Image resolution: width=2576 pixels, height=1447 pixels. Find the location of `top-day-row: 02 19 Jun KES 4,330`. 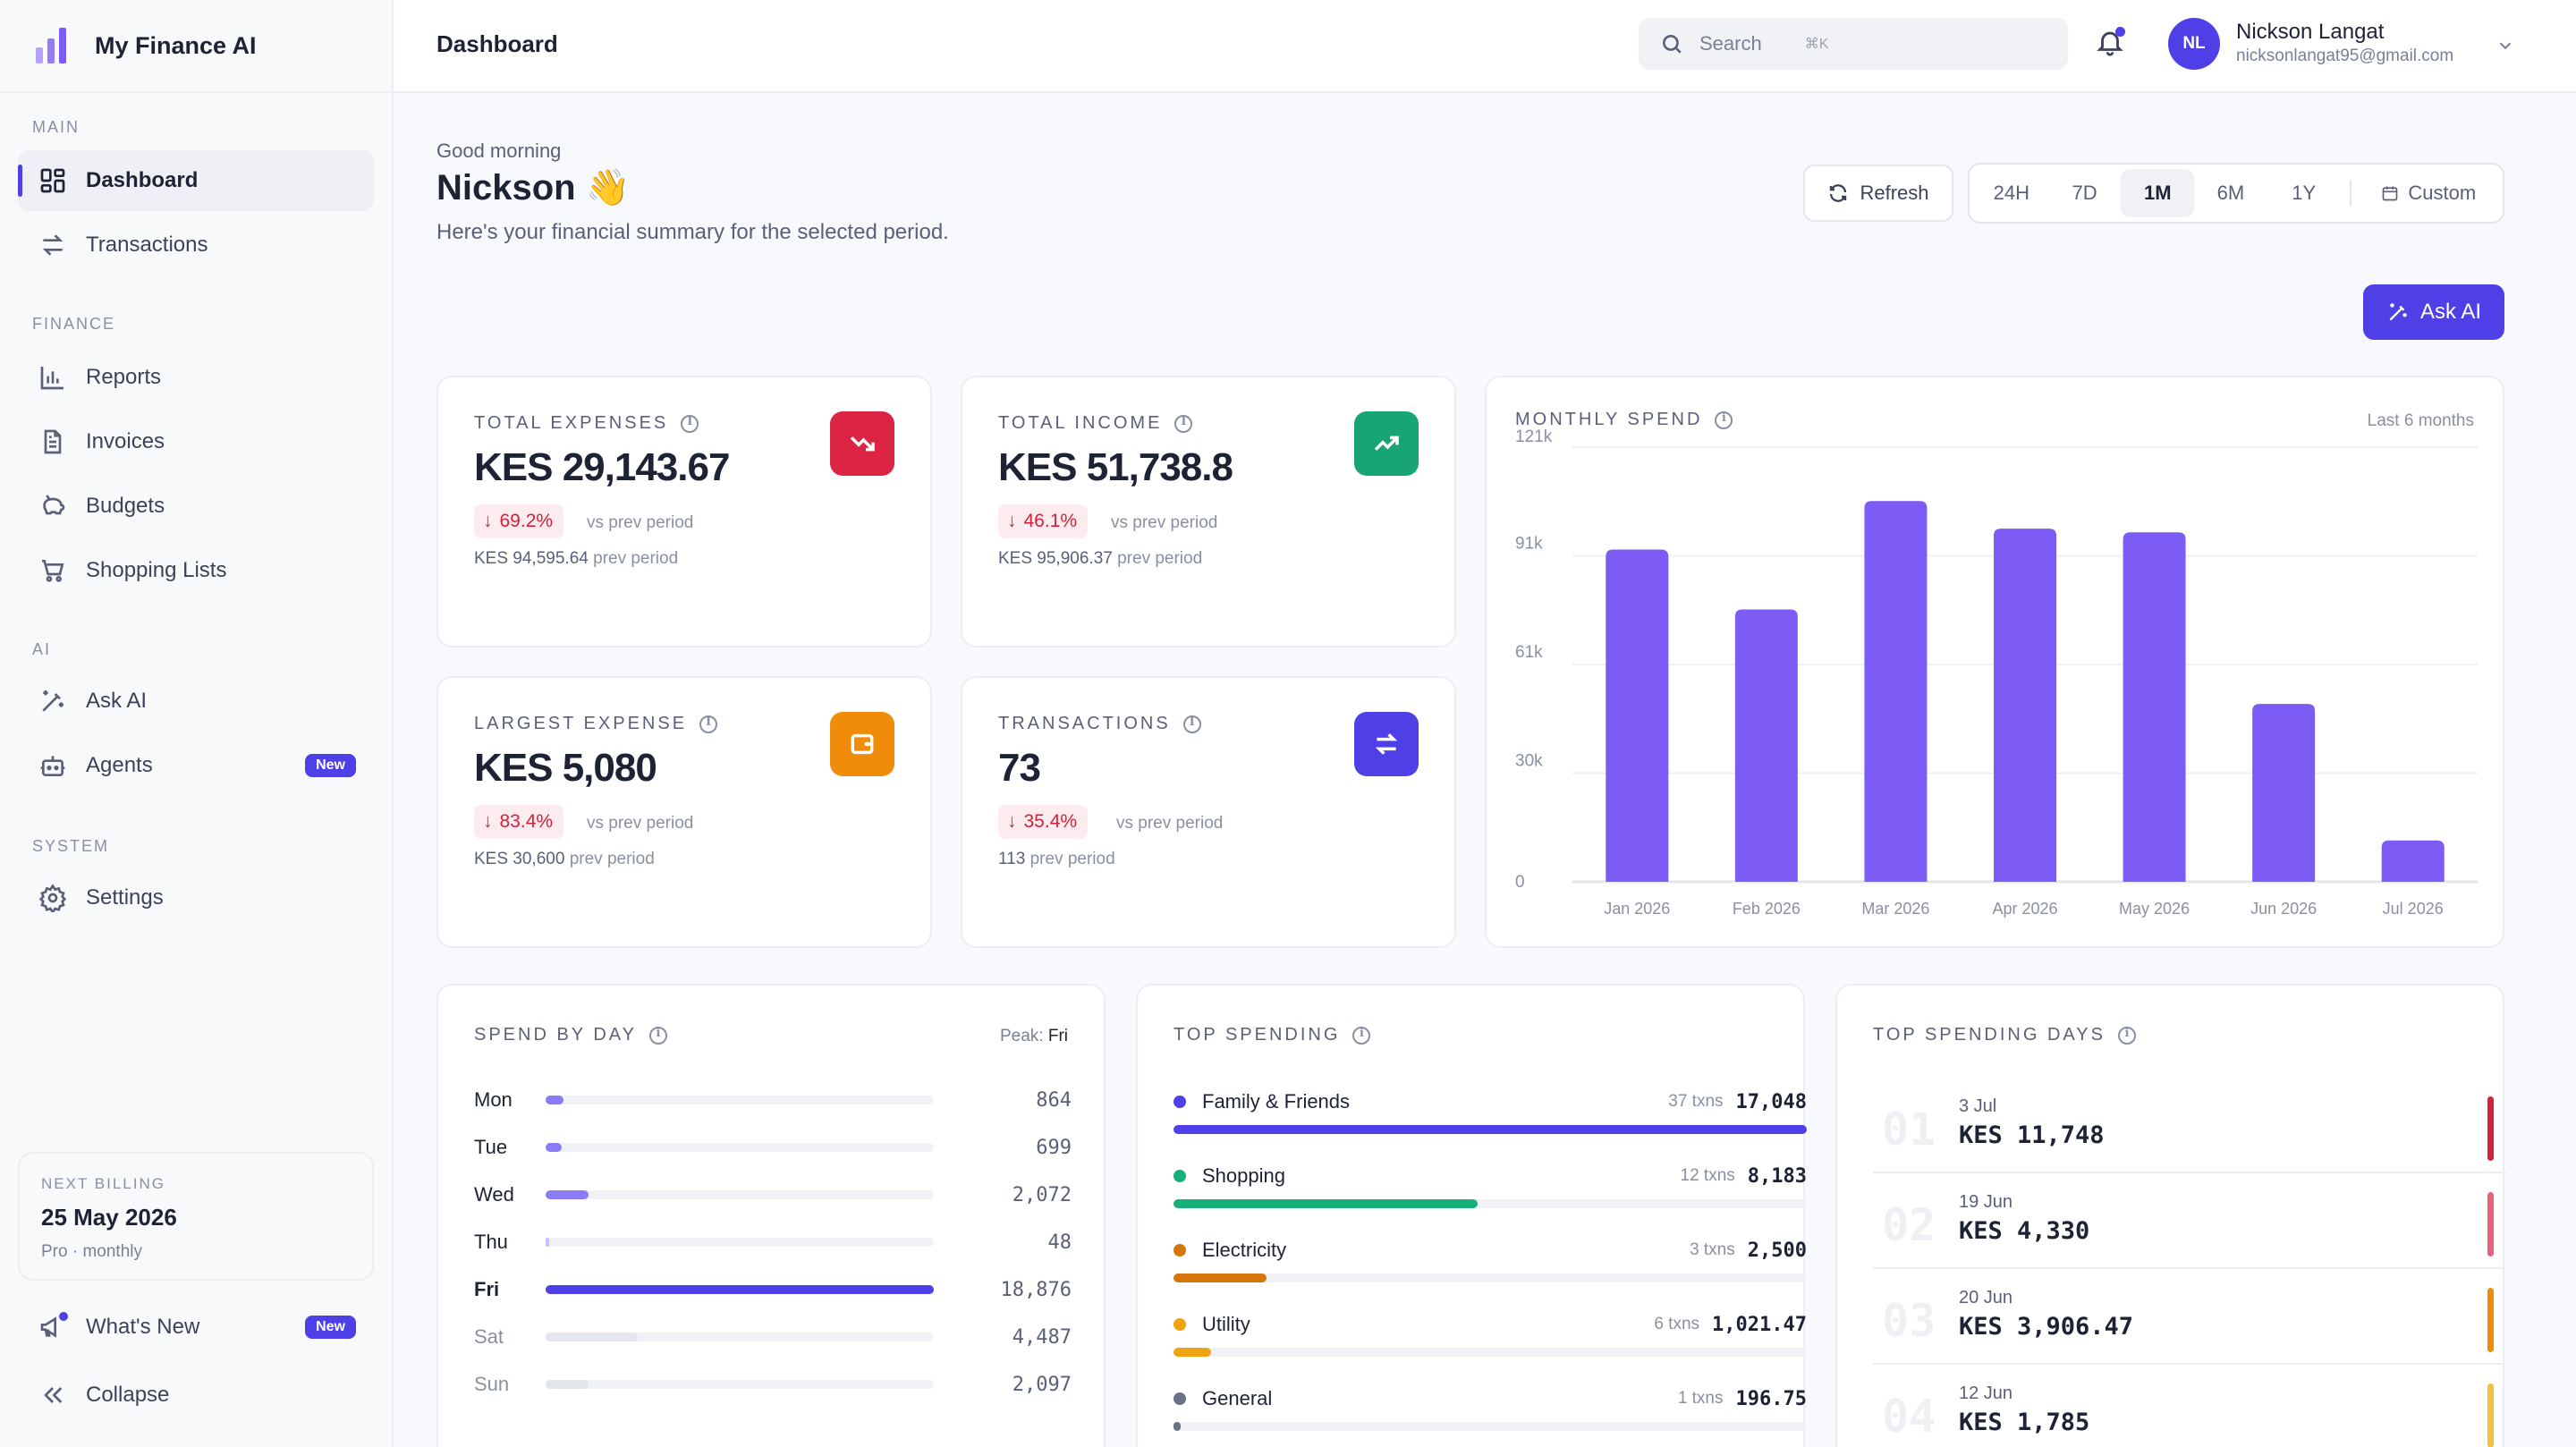

top-day-row: 02 19 Jun KES 4,330 is located at coordinates (2189, 1221).